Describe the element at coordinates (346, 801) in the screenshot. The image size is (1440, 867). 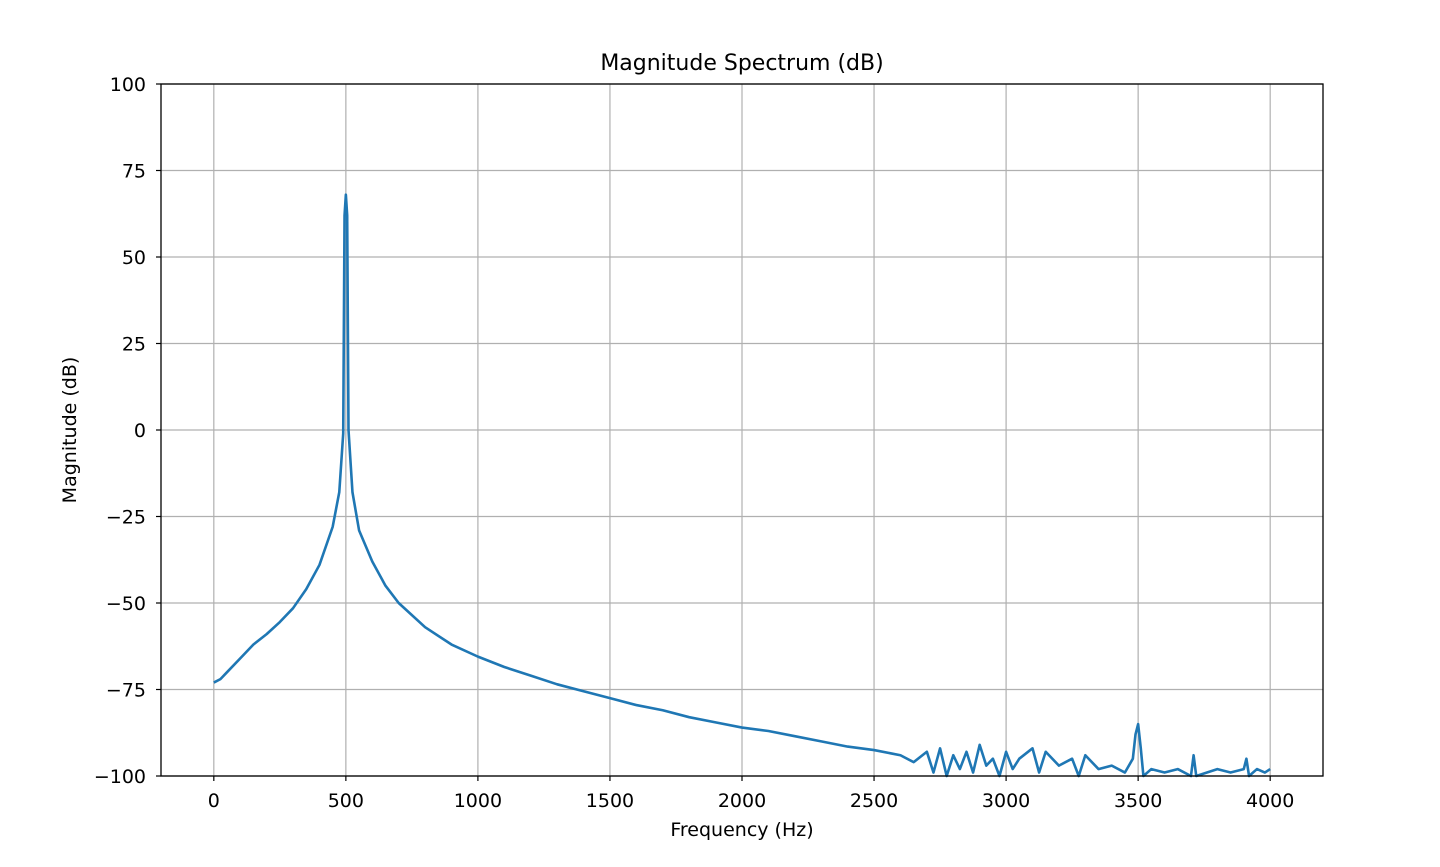
I see `x-tick-label: 500` at that location.